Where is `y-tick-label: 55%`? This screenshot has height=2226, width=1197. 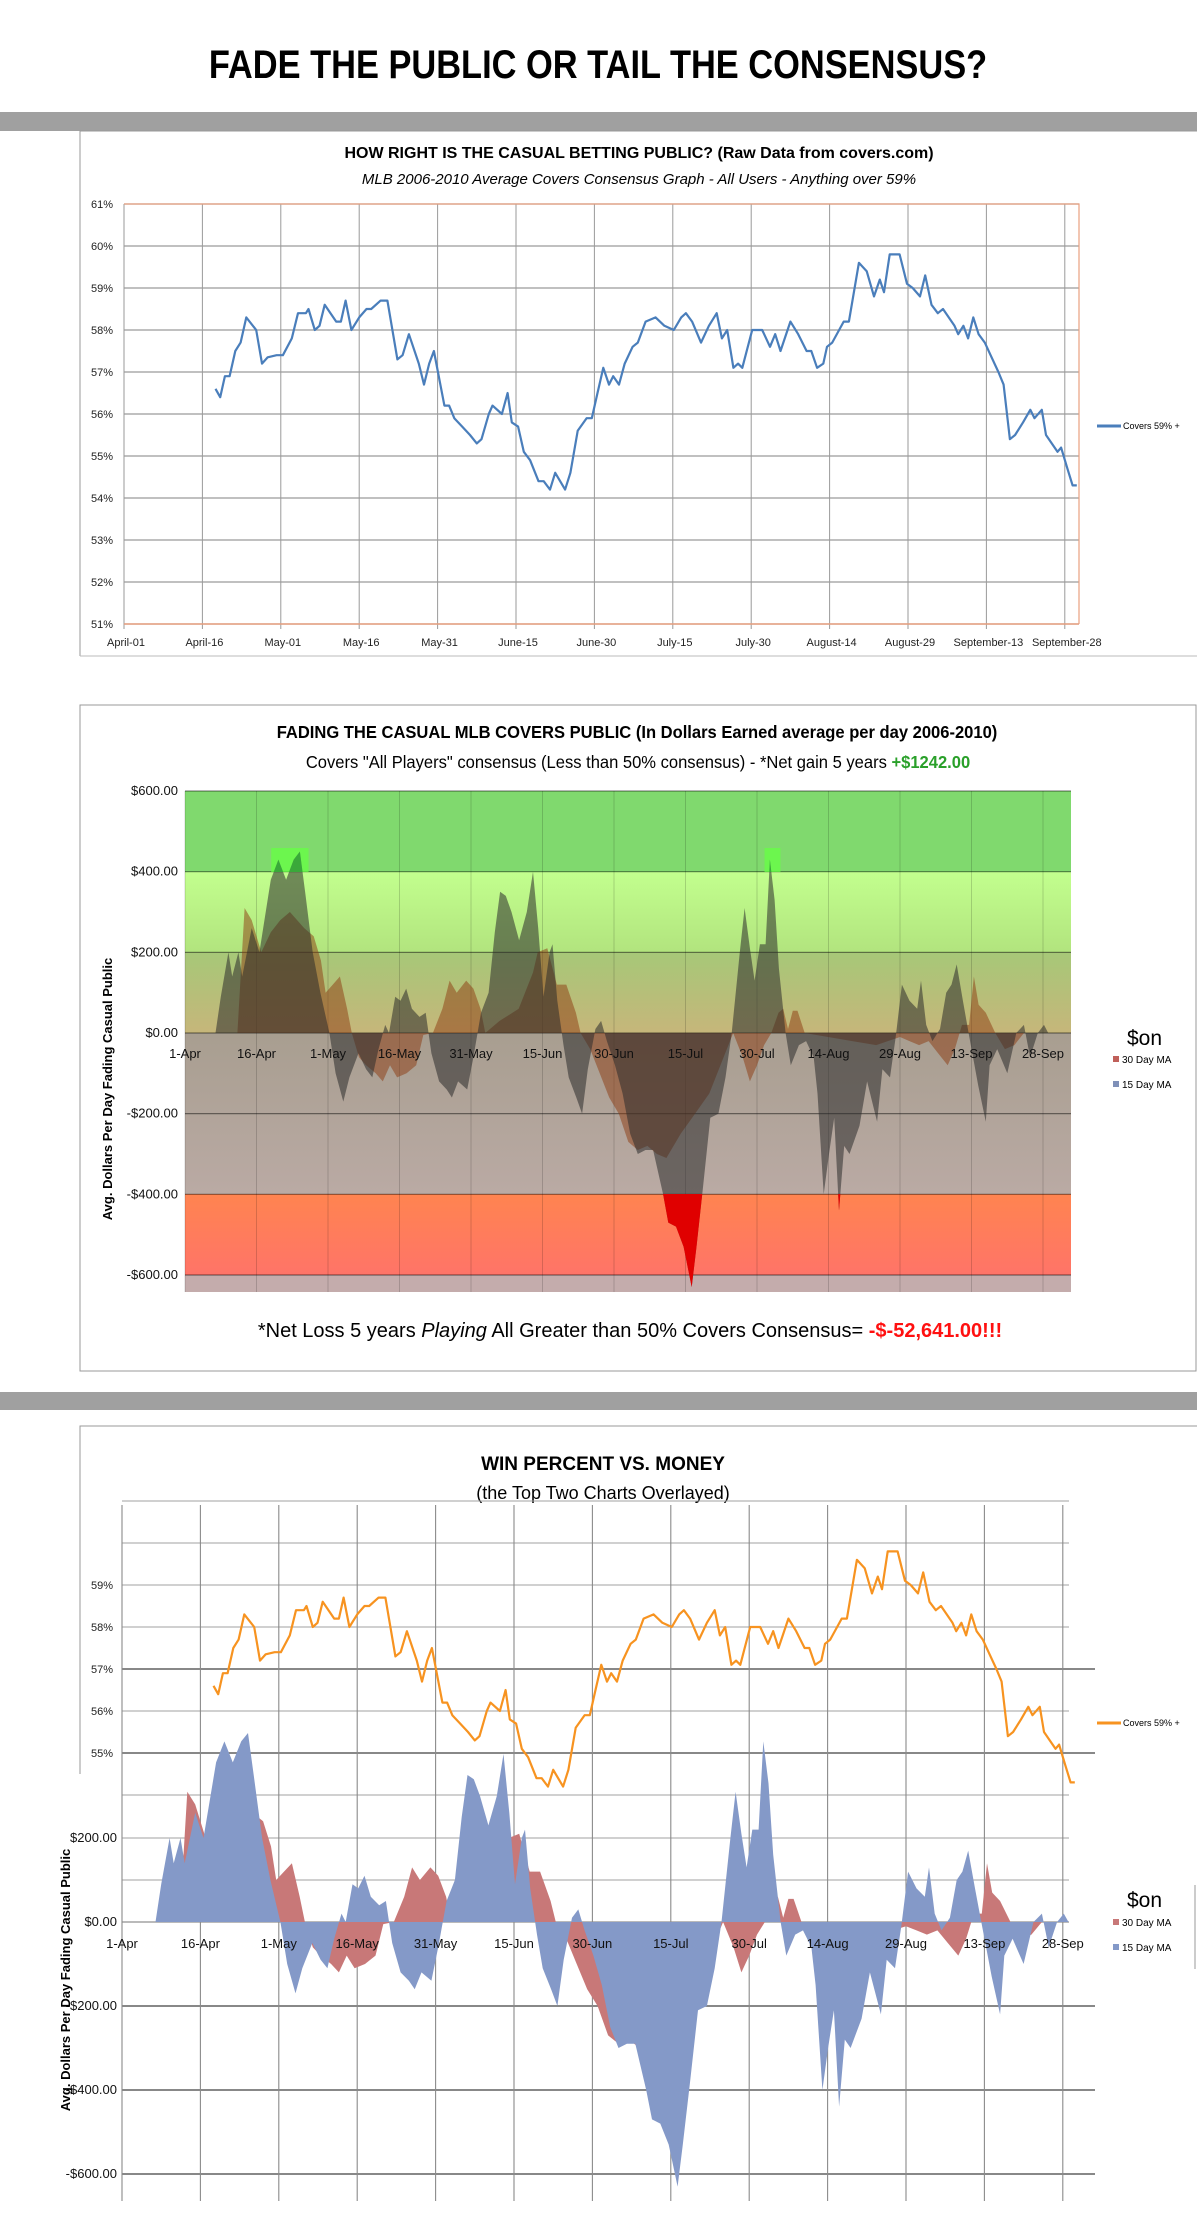
y-tick-label: 55% is located at coordinates (102, 457).